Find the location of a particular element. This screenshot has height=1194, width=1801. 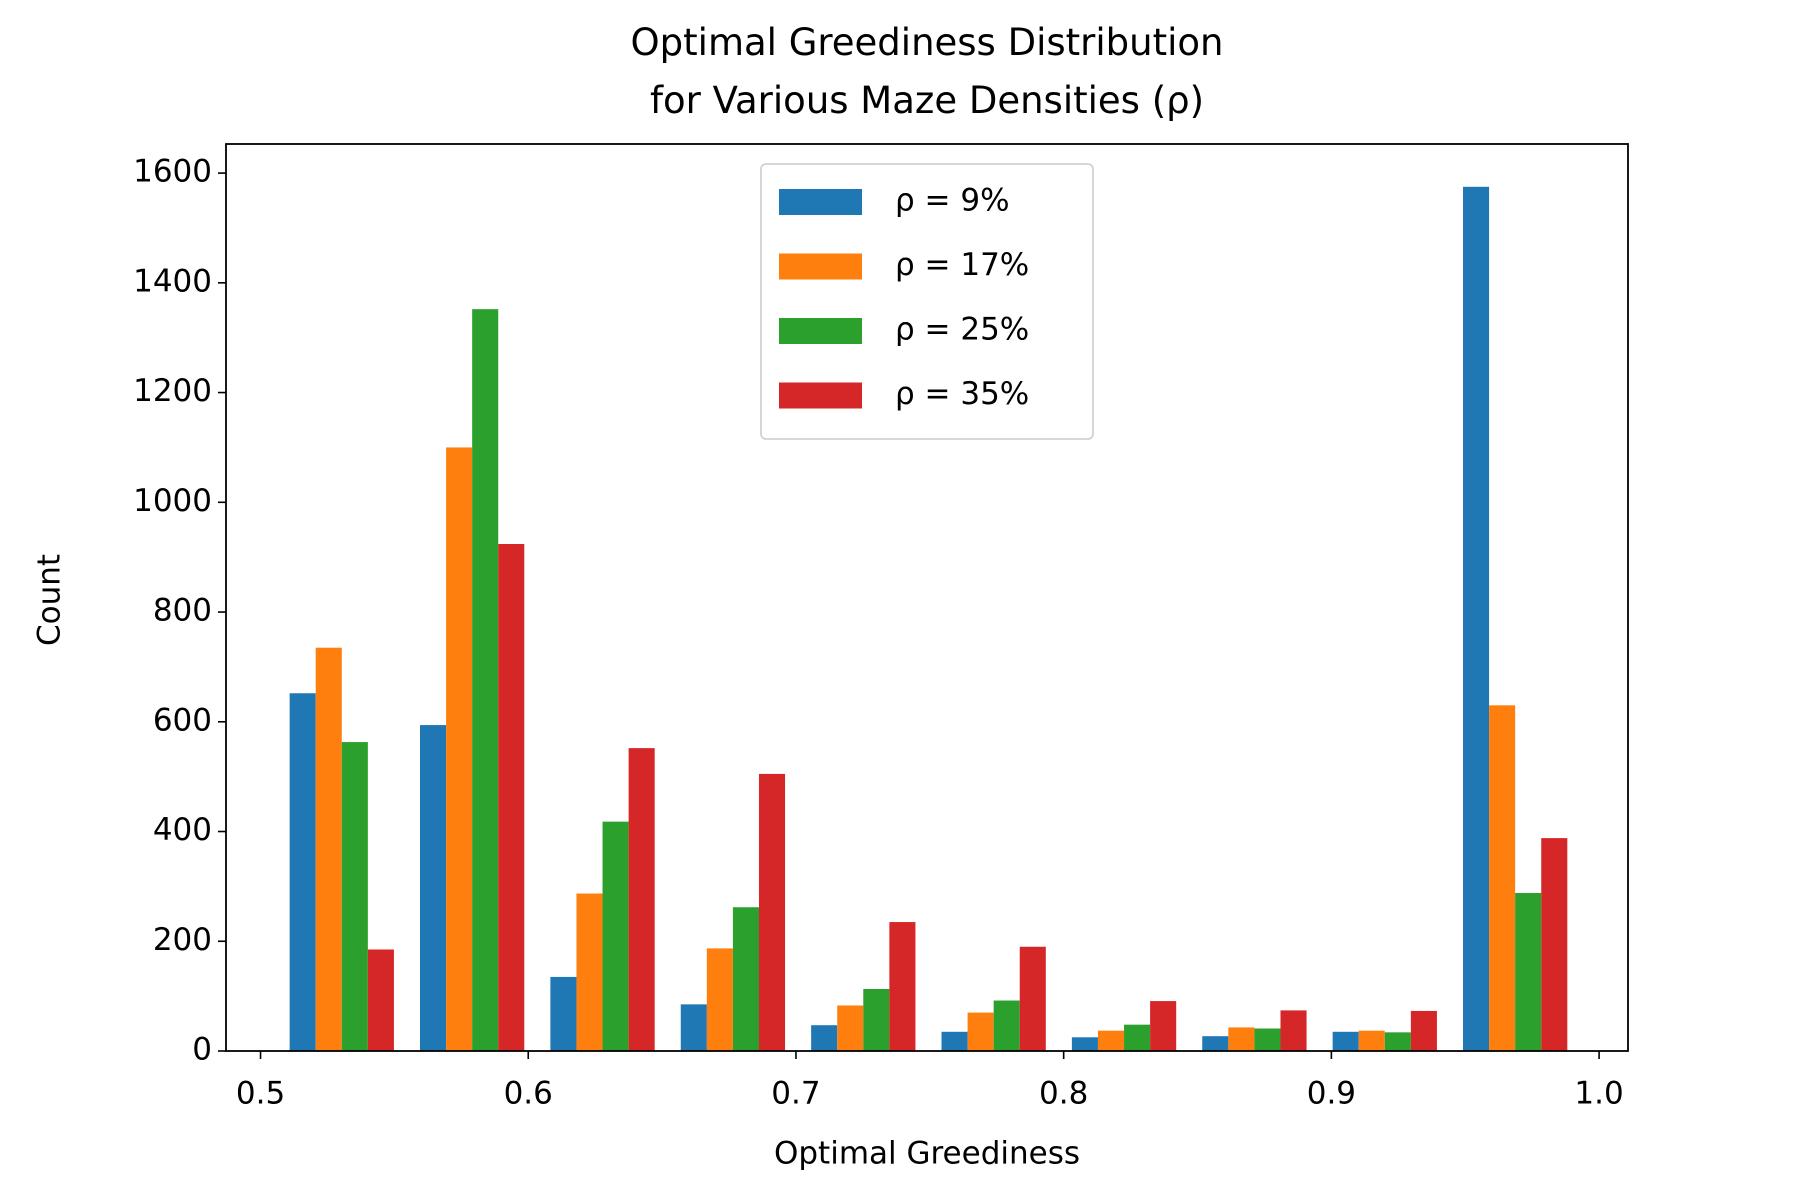

y-tick-label: 600 is located at coordinates (182, 720).